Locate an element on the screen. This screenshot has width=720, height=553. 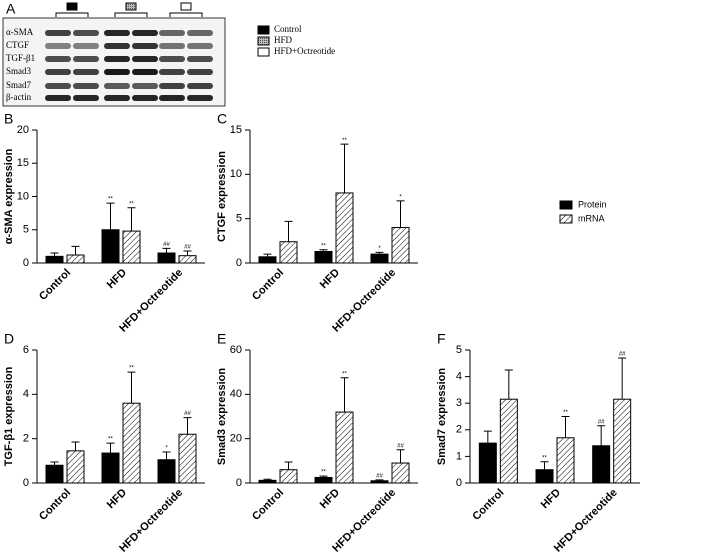
y-tick-label: 40 is located at coordinates (236, 394).